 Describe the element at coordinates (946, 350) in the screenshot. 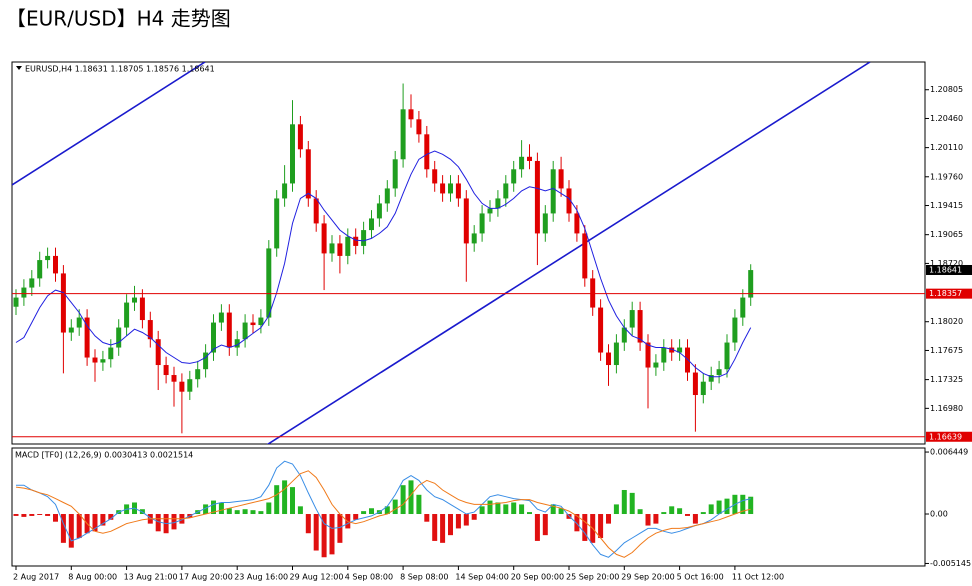

I see `y-tick-label: 1.17675` at that location.